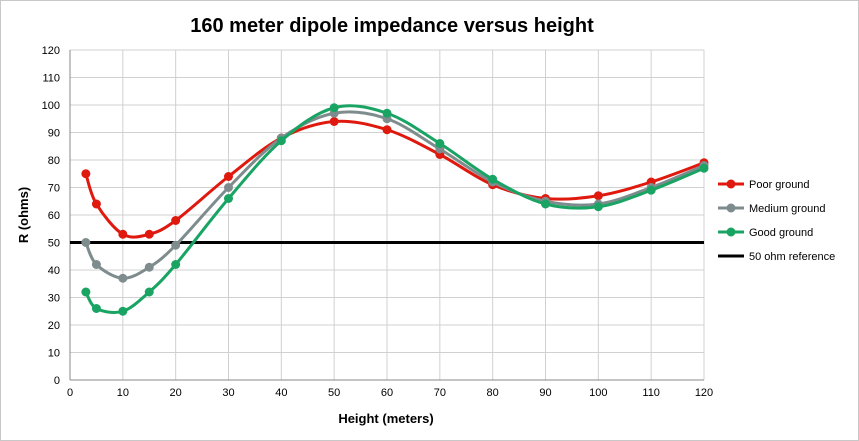 Image resolution: width=859 pixels, height=441 pixels. What do you see at coordinates (598, 393) in the screenshot?
I see `x-tick-label: 100` at bounding box center [598, 393].